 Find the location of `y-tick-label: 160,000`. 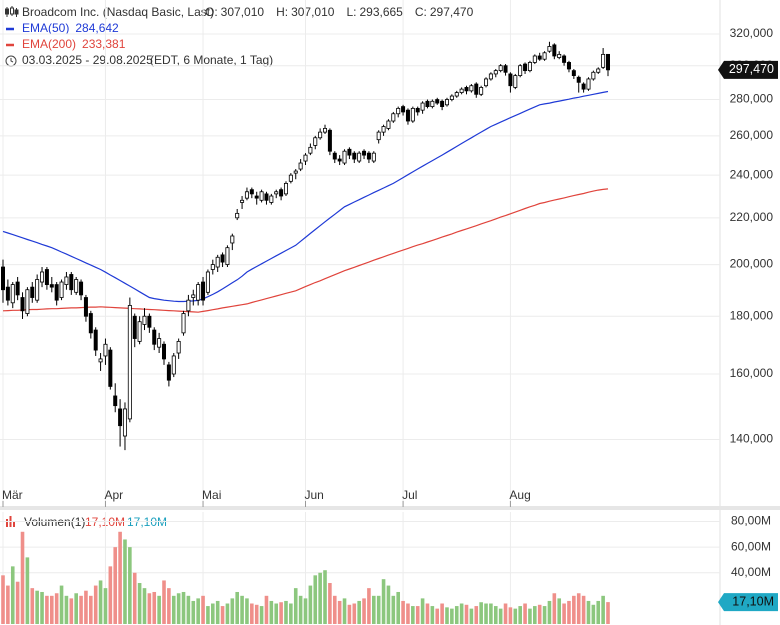

y-tick-label: 160,000 is located at coordinates (752, 373).